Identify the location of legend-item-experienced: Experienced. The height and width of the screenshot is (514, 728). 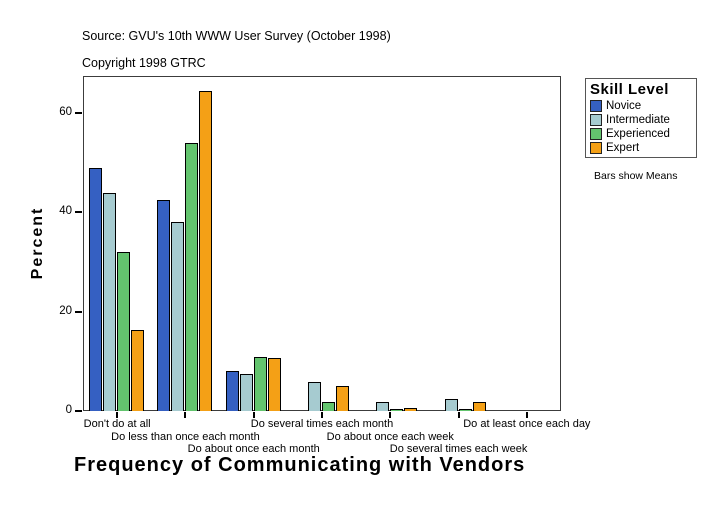
(641, 134).